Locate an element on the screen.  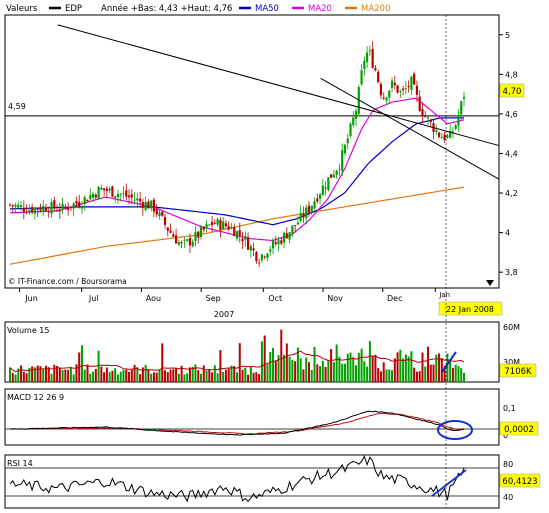
volume-panel: Volume 15 60M 30M 7106K is located at coordinates (270, 352).